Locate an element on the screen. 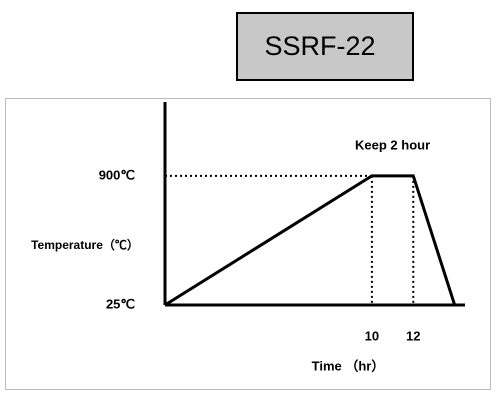 Image resolution: width=500 pixels, height=400 pixels. x-axis-label: Time （hr） is located at coordinates (348, 365).